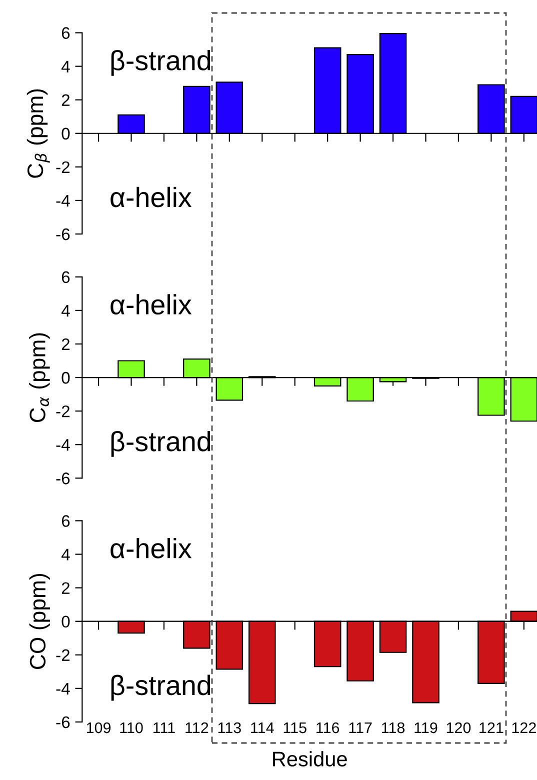 This screenshot has height=780, width=537. I want to click on x-tick-label: 109, so click(98, 728).